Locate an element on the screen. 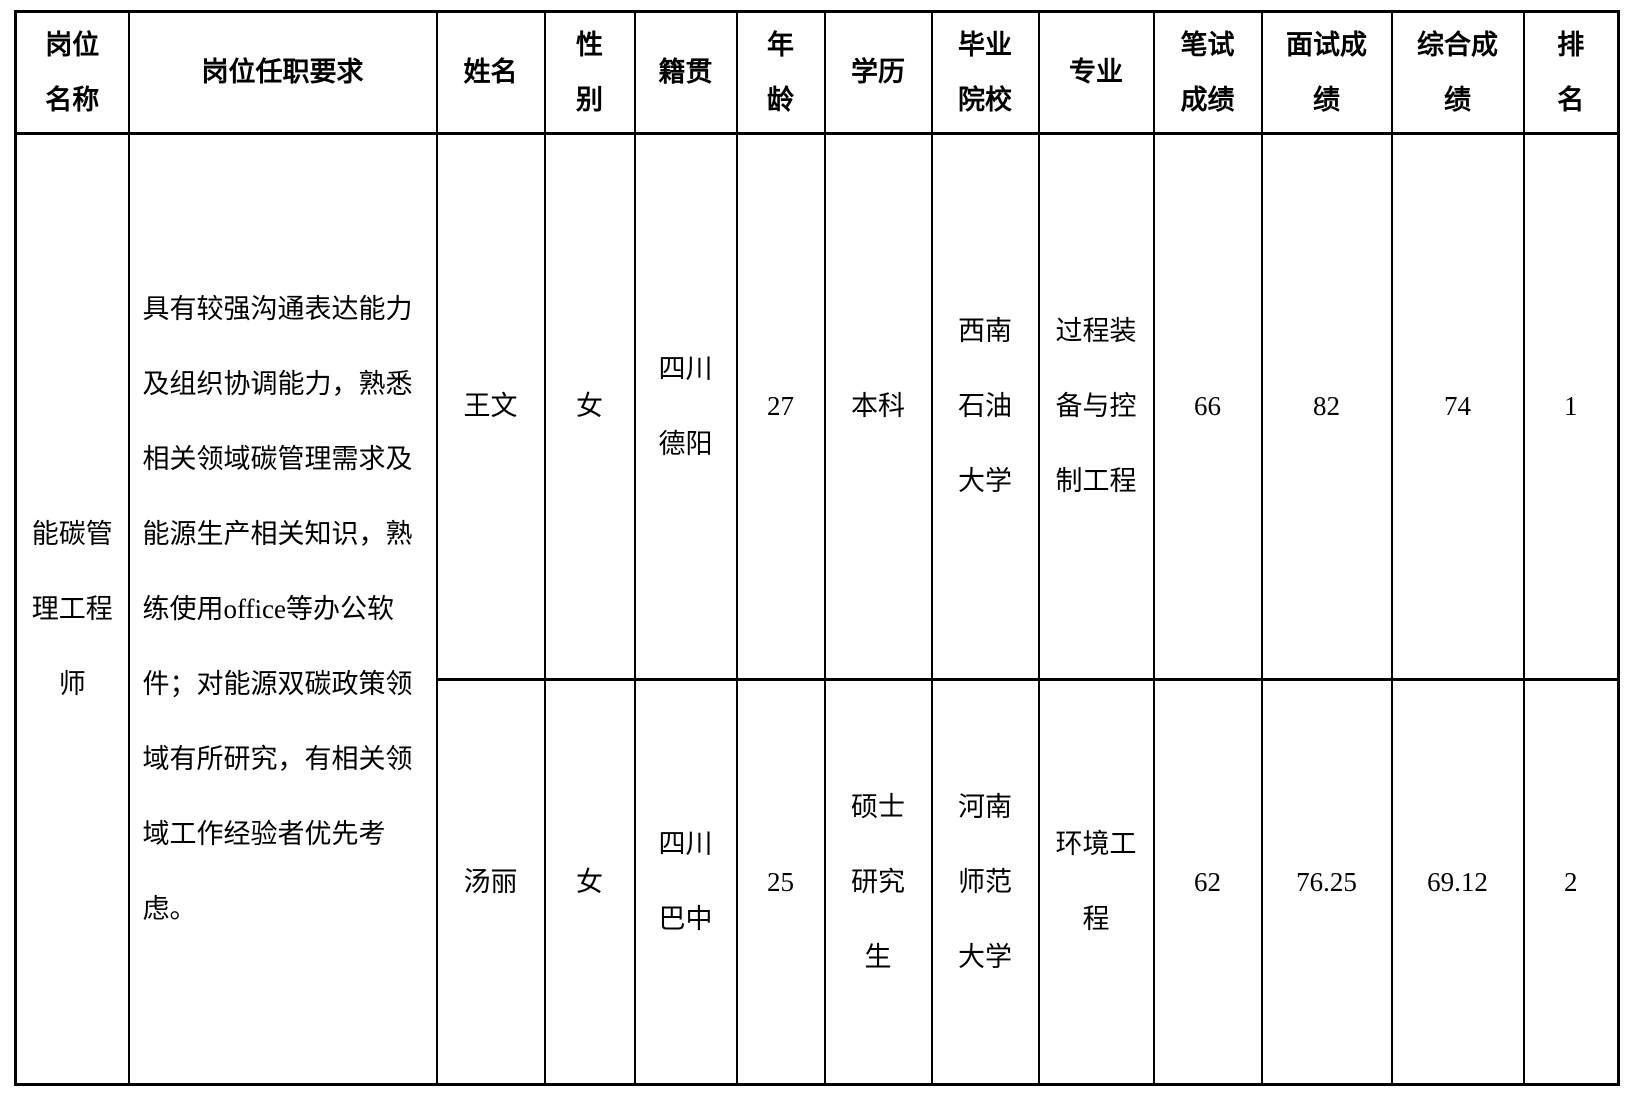  cell-age: 25 is located at coordinates (780, 882).